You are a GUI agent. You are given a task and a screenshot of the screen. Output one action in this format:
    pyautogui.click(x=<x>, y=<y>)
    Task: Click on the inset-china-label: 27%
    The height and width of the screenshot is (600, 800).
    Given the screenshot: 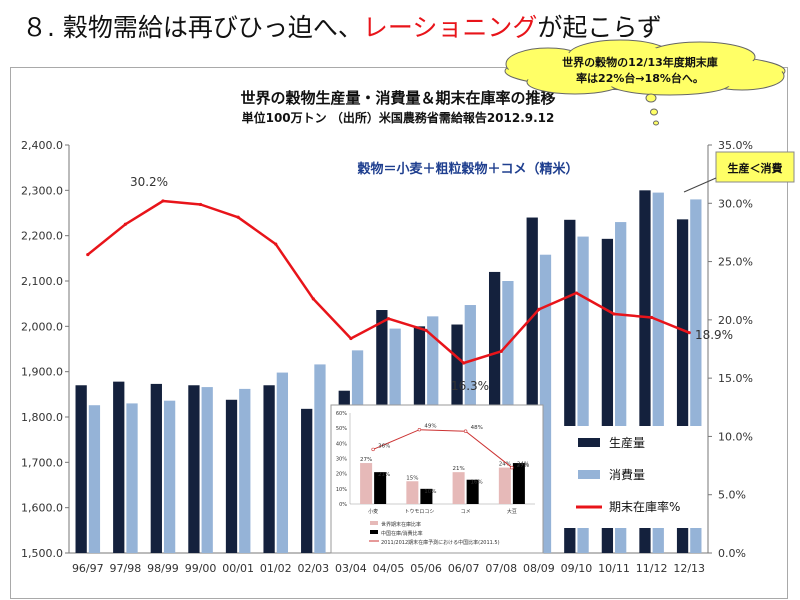 What is the action you would take?
    pyautogui.click(x=523, y=466)
    